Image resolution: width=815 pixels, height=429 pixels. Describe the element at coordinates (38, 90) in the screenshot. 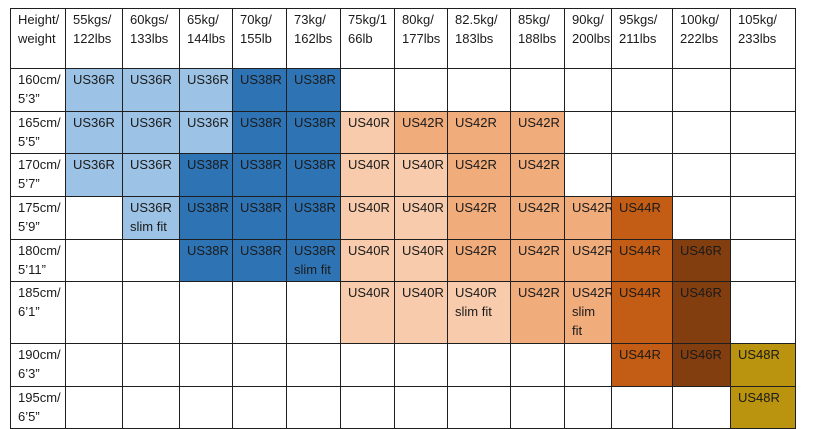

I see `height-row-label: 160cm/ 5’3”` at that location.